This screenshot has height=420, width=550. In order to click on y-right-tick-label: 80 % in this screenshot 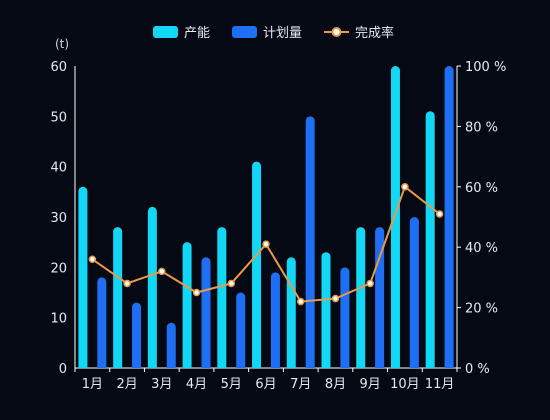, I will do `click(481, 127)`.